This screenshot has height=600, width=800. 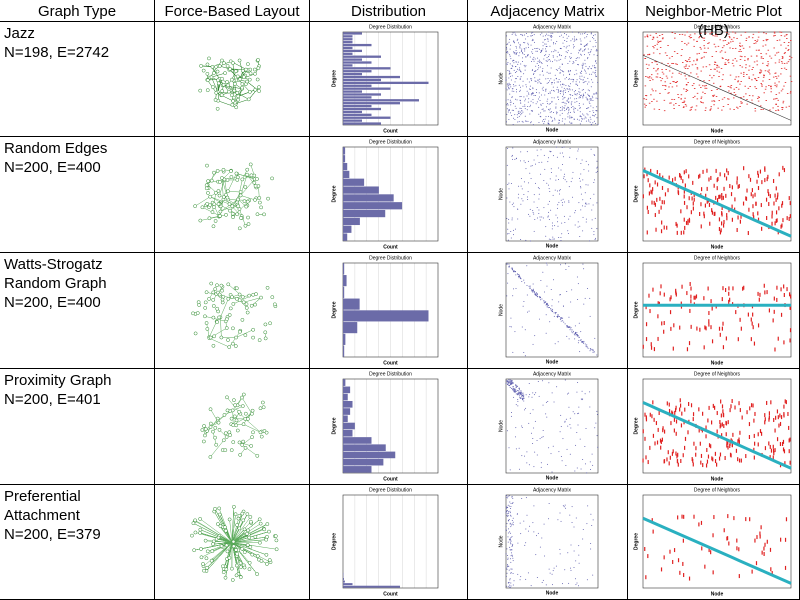 What do you see at coordinates (548, 11) in the screenshot?
I see `header-cell: Adjacency Matrix` at bounding box center [548, 11].